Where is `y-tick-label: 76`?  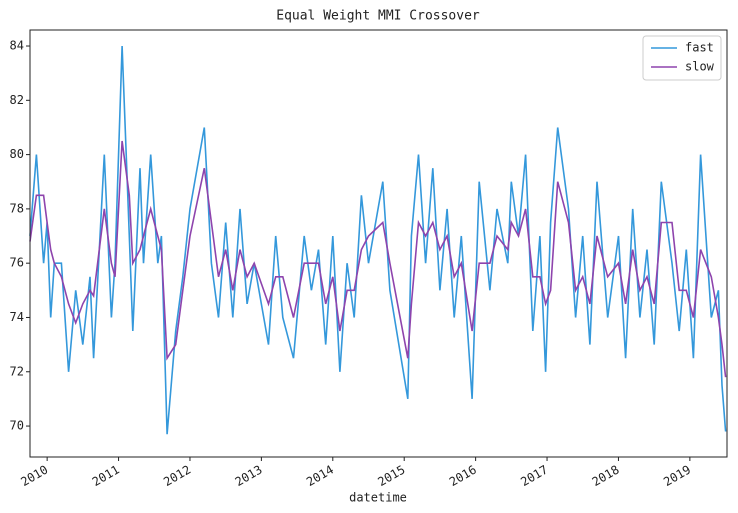
y-tick-label: 76 is located at coordinates (17, 263).